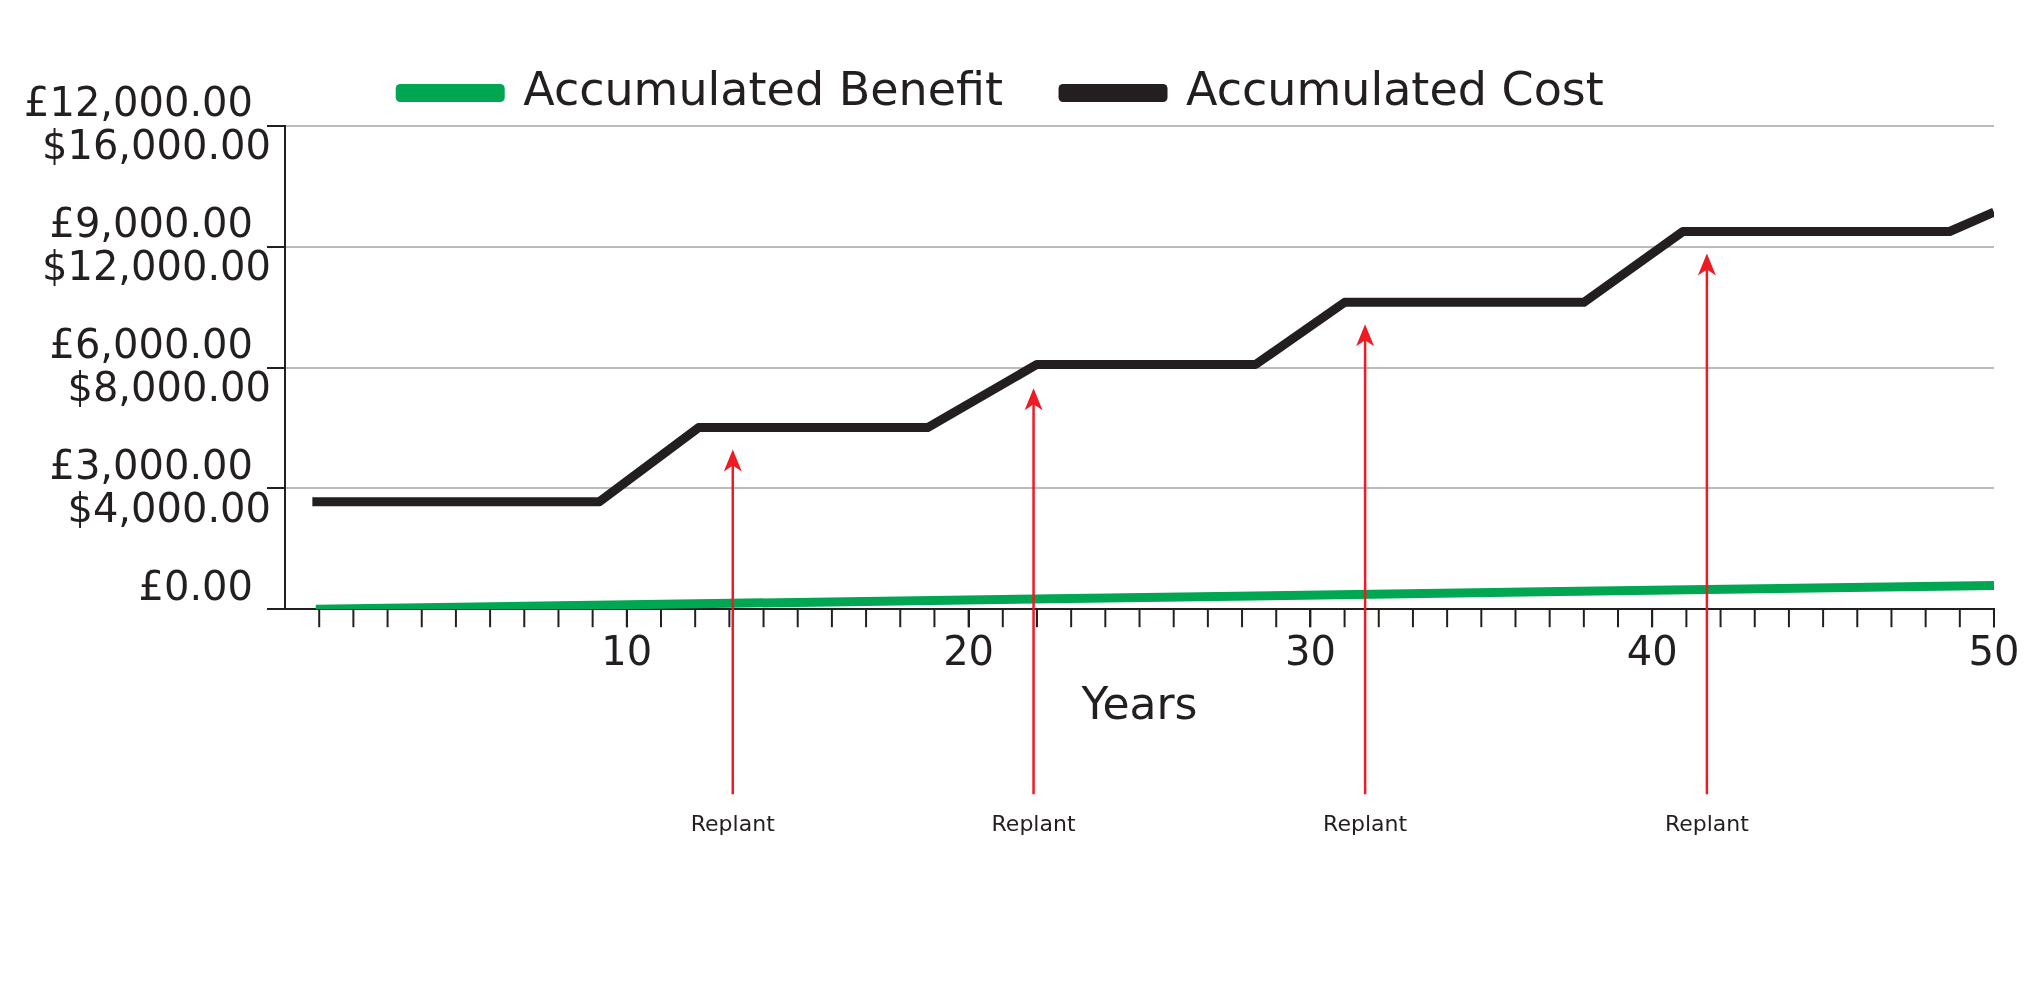 This screenshot has height=988, width=2034. Describe the element at coordinates (969, 650) in the screenshot. I see `x-tick-label: 20` at that location.